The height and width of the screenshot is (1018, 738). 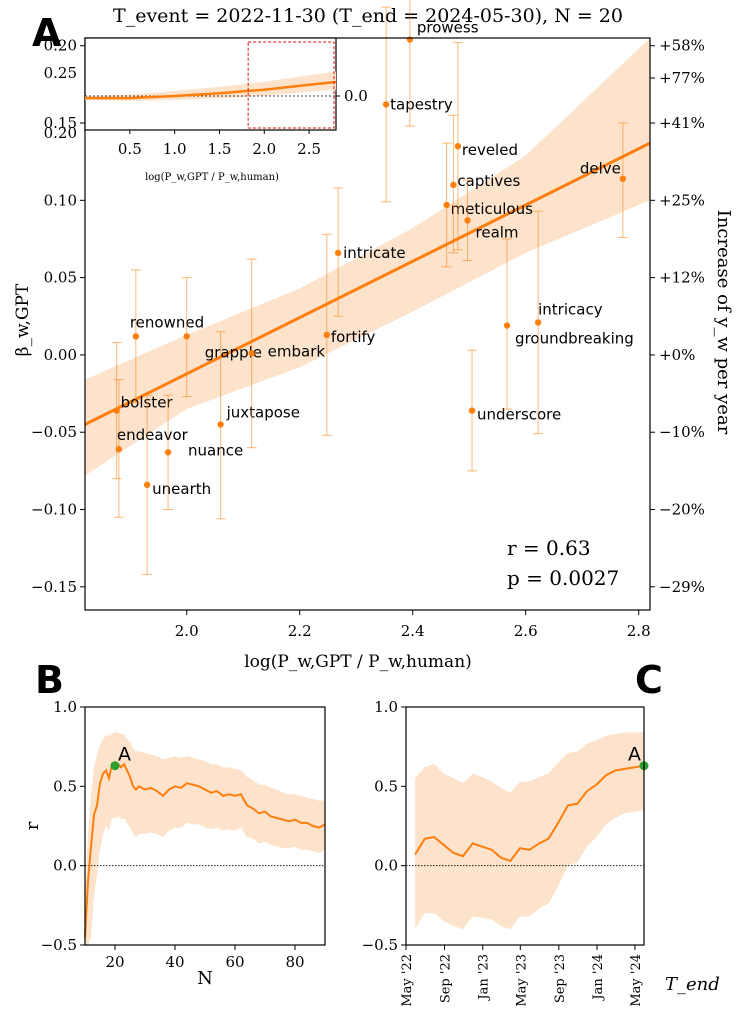 What do you see at coordinates (211, 90) in the screenshot?
I see `inset-curve` at bounding box center [211, 90].